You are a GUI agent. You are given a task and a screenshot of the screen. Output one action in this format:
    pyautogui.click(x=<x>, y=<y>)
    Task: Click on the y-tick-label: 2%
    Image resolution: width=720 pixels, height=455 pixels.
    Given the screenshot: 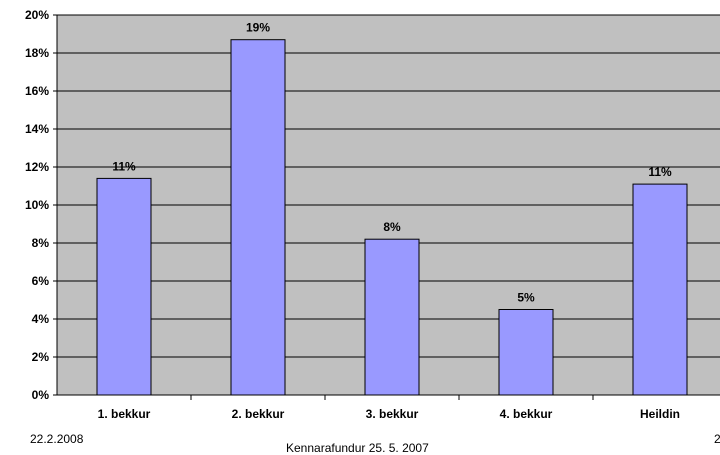 What is the action you would take?
    pyautogui.click(x=41, y=357)
    